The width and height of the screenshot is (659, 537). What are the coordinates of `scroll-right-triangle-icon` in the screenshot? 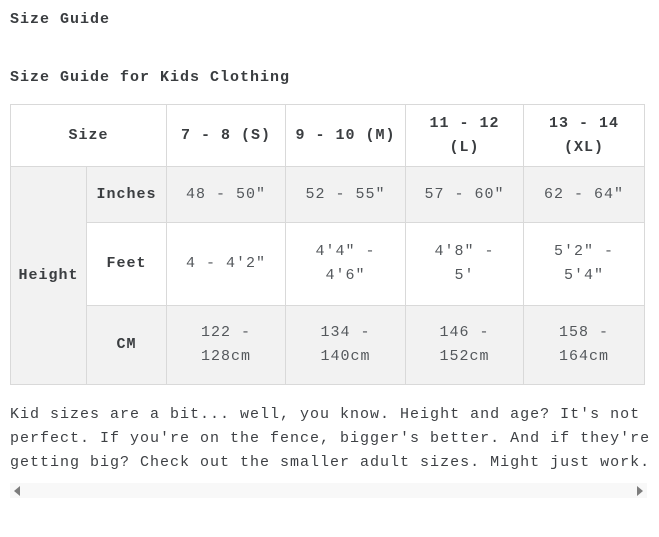 It's located at (640, 490).